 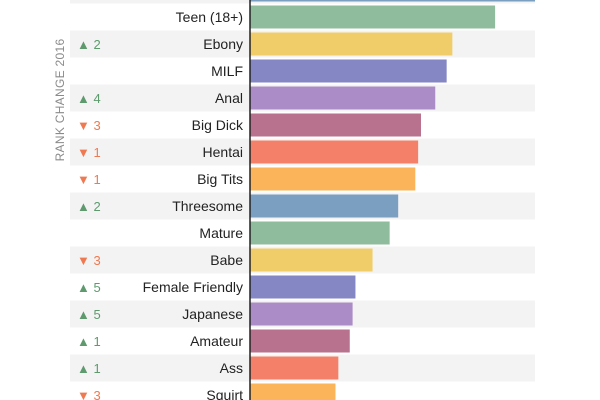 I want to click on bar-top-cropped, so click(x=392, y=1).